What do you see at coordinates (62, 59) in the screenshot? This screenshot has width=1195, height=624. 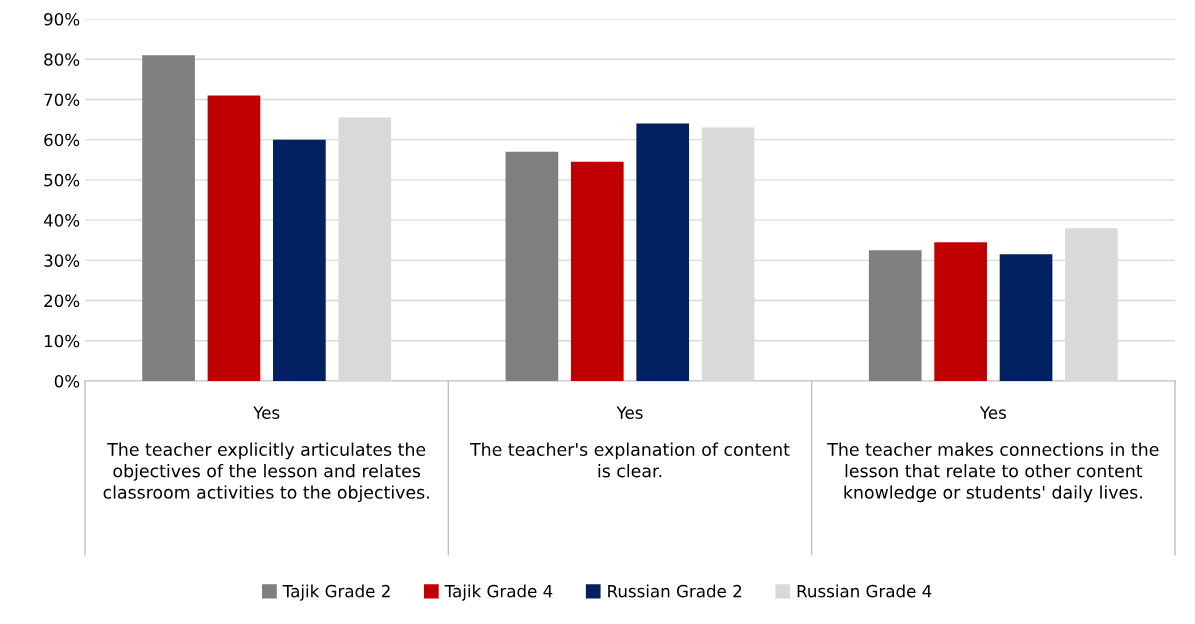 I see `y-tick-label: 80%` at bounding box center [62, 59].